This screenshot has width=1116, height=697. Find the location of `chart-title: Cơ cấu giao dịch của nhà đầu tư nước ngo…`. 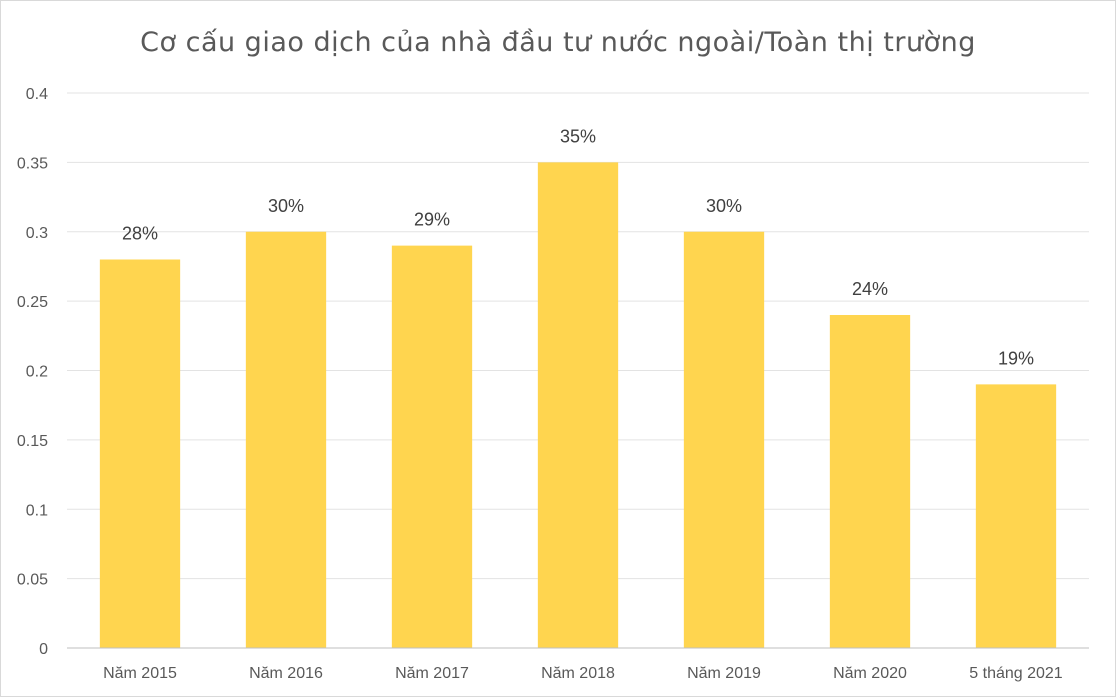

chart-title: Cơ cấu giao dịch của nhà đầu tư nước ngo… is located at coordinates (558, 42).